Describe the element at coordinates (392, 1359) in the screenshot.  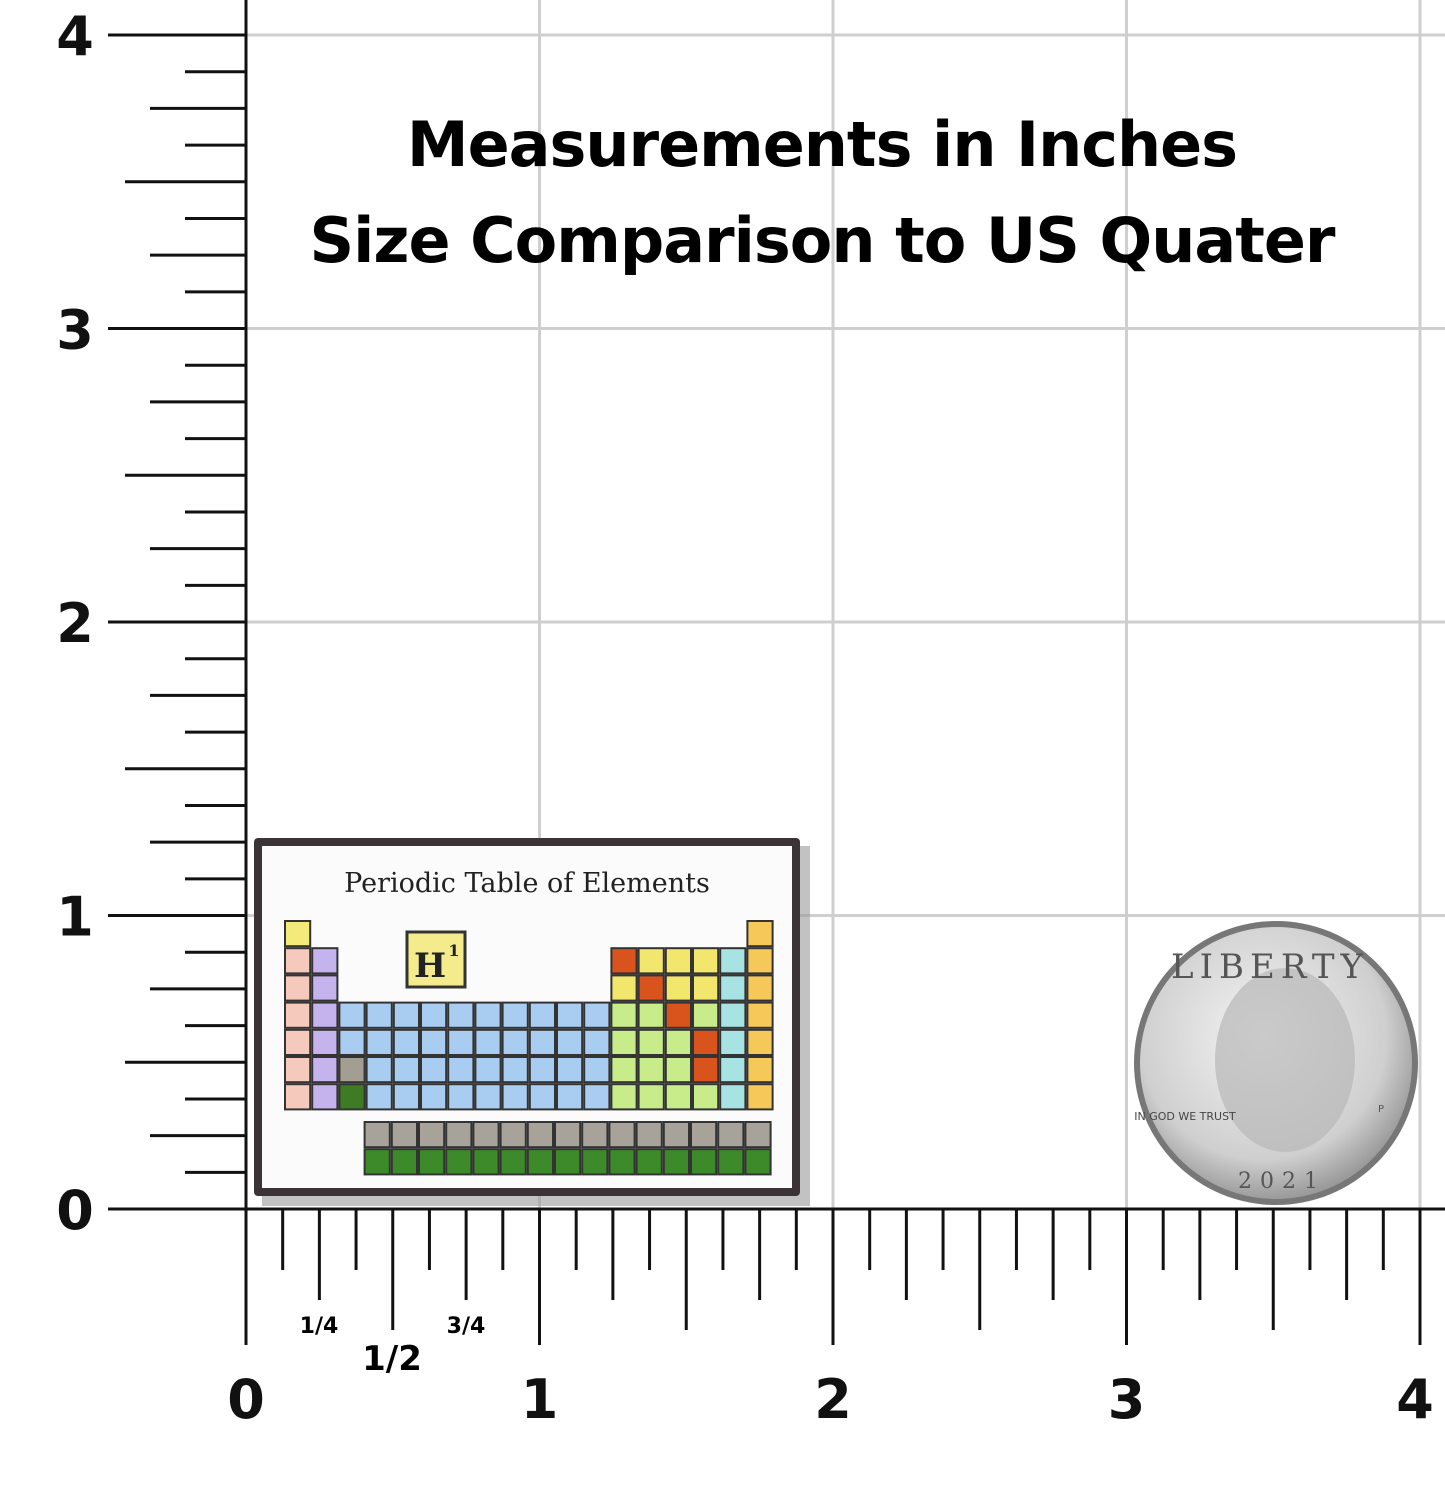
I see `fraction-label: 1/2` at that location.